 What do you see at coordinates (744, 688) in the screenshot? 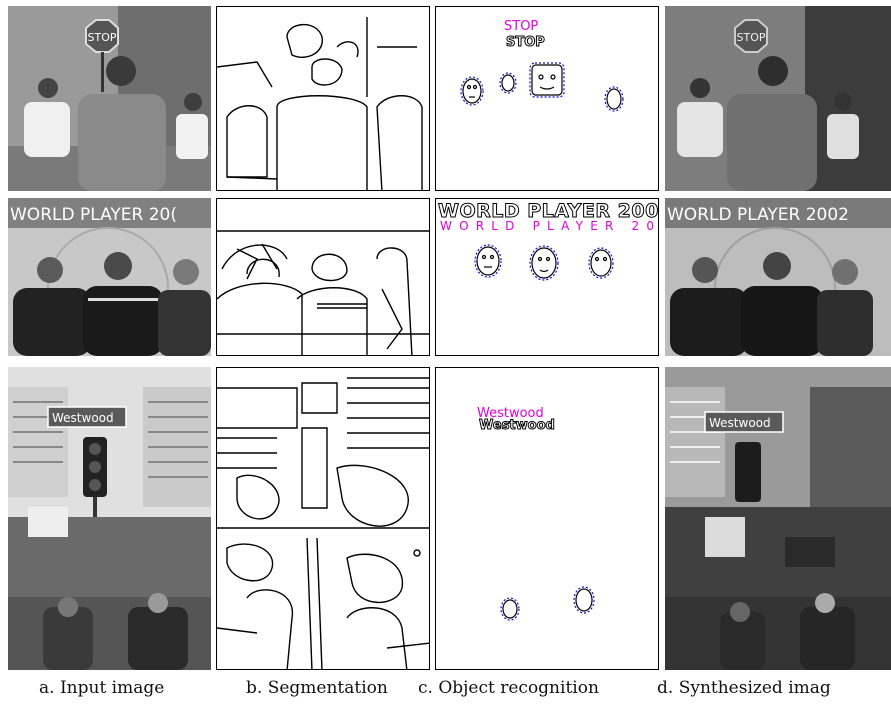
I see `caption-synthesized-image: d. Synthesized imag` at bounding box center [744, 688].